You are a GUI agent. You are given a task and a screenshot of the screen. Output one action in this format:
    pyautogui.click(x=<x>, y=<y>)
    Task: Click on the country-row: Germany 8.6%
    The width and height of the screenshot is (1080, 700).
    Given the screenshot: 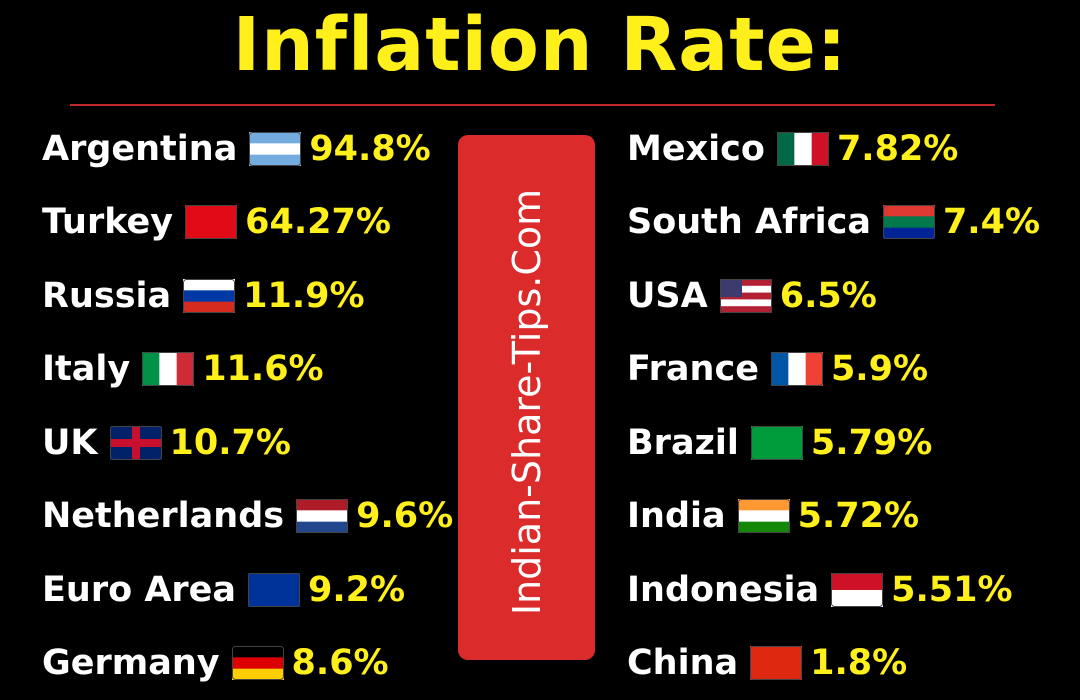 What is the action you would take?
    pyautogui.click(x=247, y=663)
    